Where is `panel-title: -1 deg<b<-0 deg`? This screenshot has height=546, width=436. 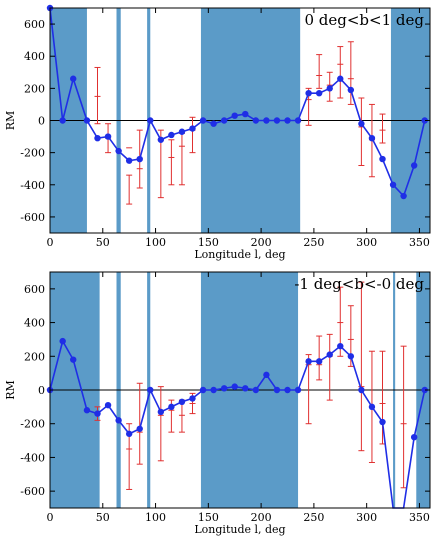
panel-title: -1 deg<b<-0 deg is located at coordinates (359, 284).